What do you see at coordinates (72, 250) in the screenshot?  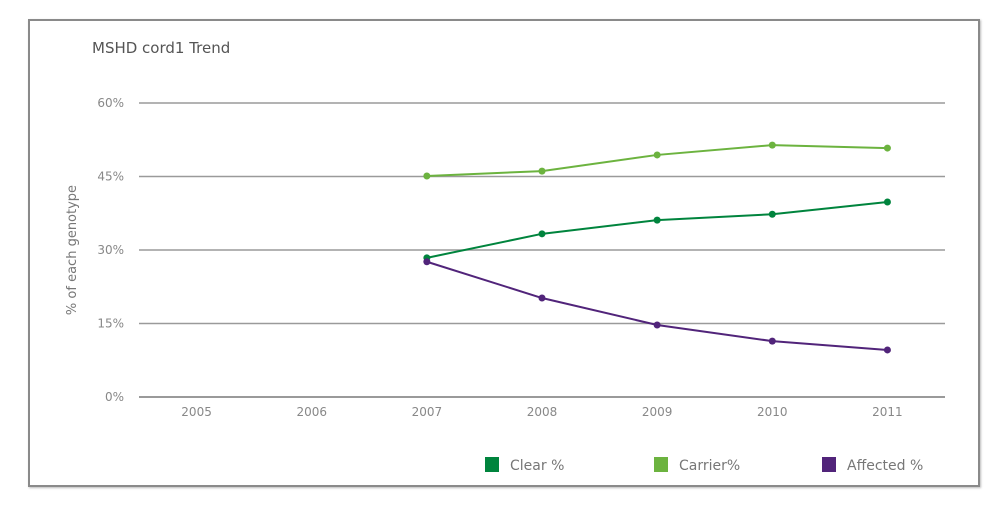 I see `y-axis-label: % of each genotype` at bounding box center [72, 250].